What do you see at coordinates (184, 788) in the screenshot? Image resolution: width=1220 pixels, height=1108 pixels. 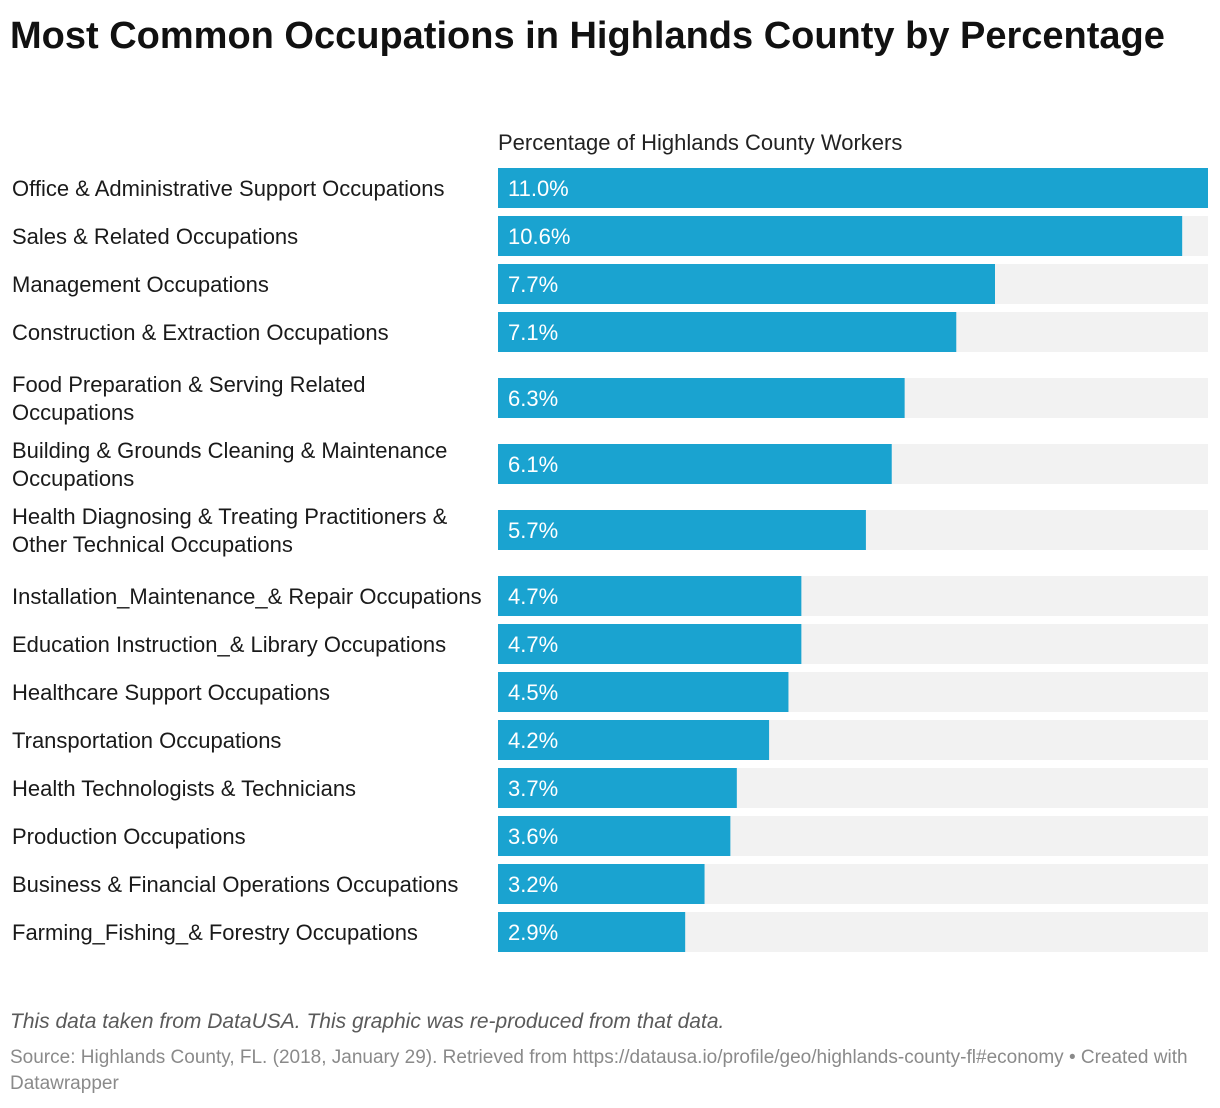 I see `category-label: Health Technologists & Technicians` at bounding box center [184, 788].